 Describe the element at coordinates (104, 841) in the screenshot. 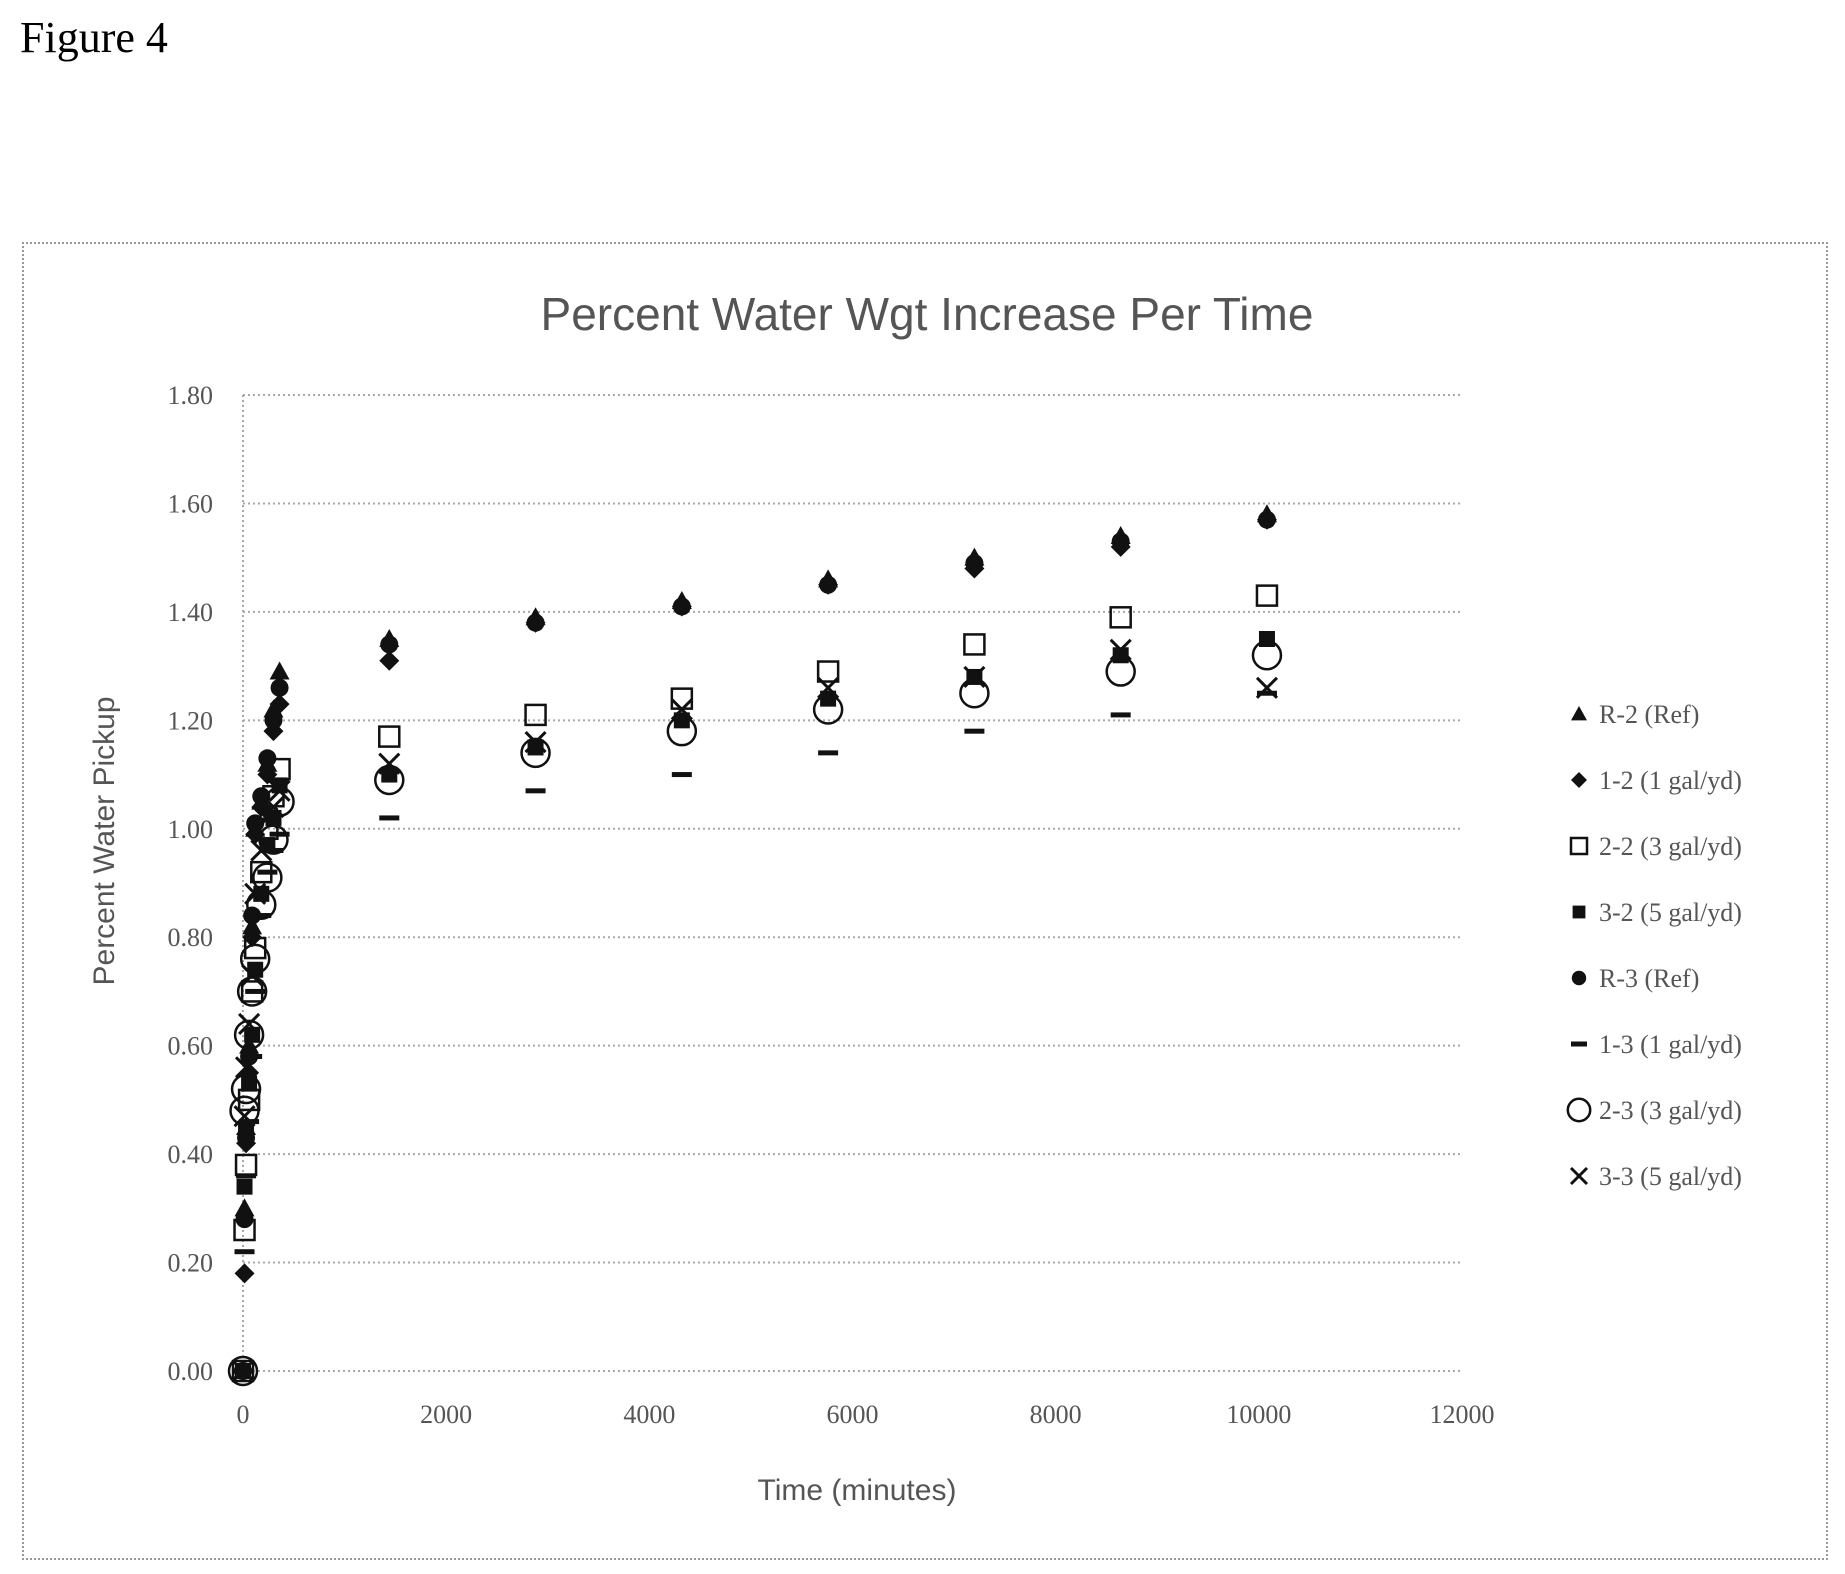

I see `y-axis-title: Percent Water Pickup` at that location.